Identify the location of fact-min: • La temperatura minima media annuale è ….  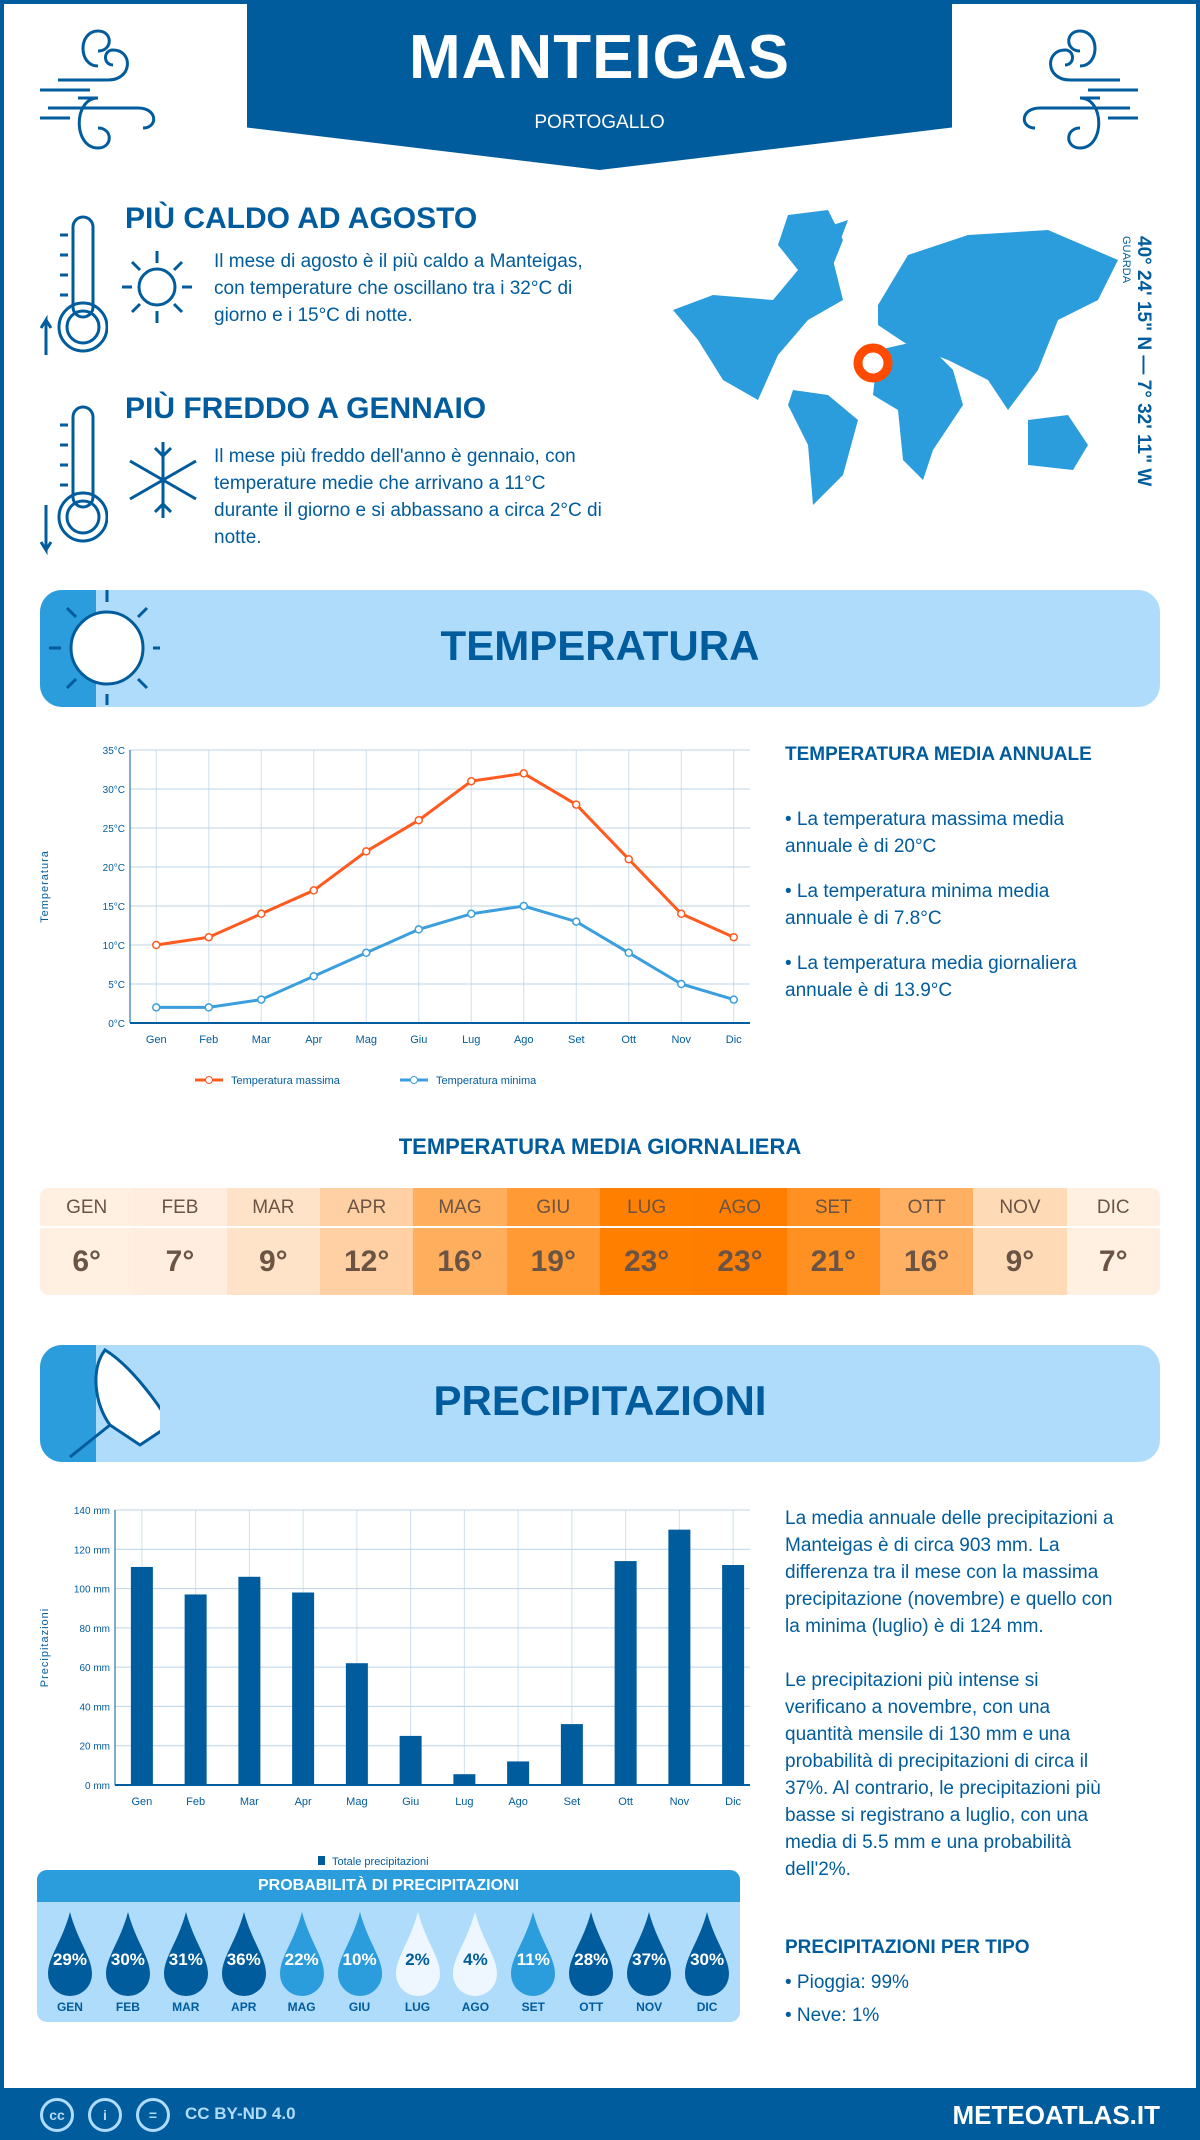
(917, 905).